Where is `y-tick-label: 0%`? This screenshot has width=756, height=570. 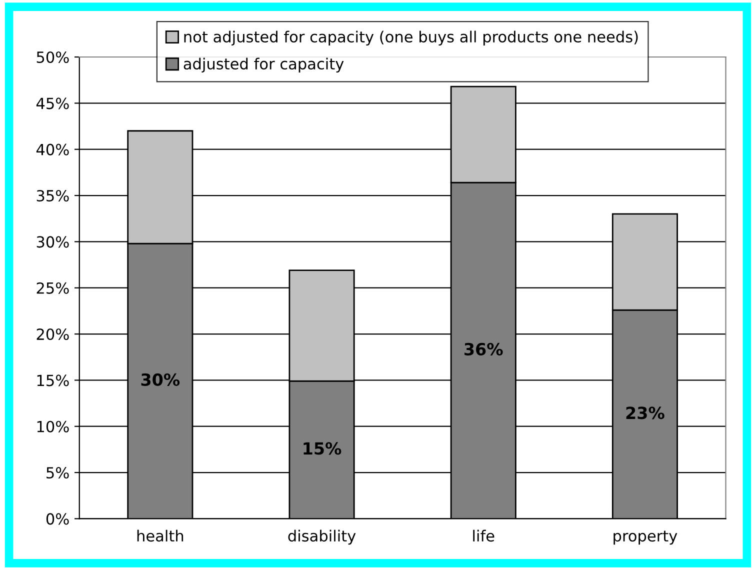 y-tick-label: 0% is located at coordinates (57, 519).